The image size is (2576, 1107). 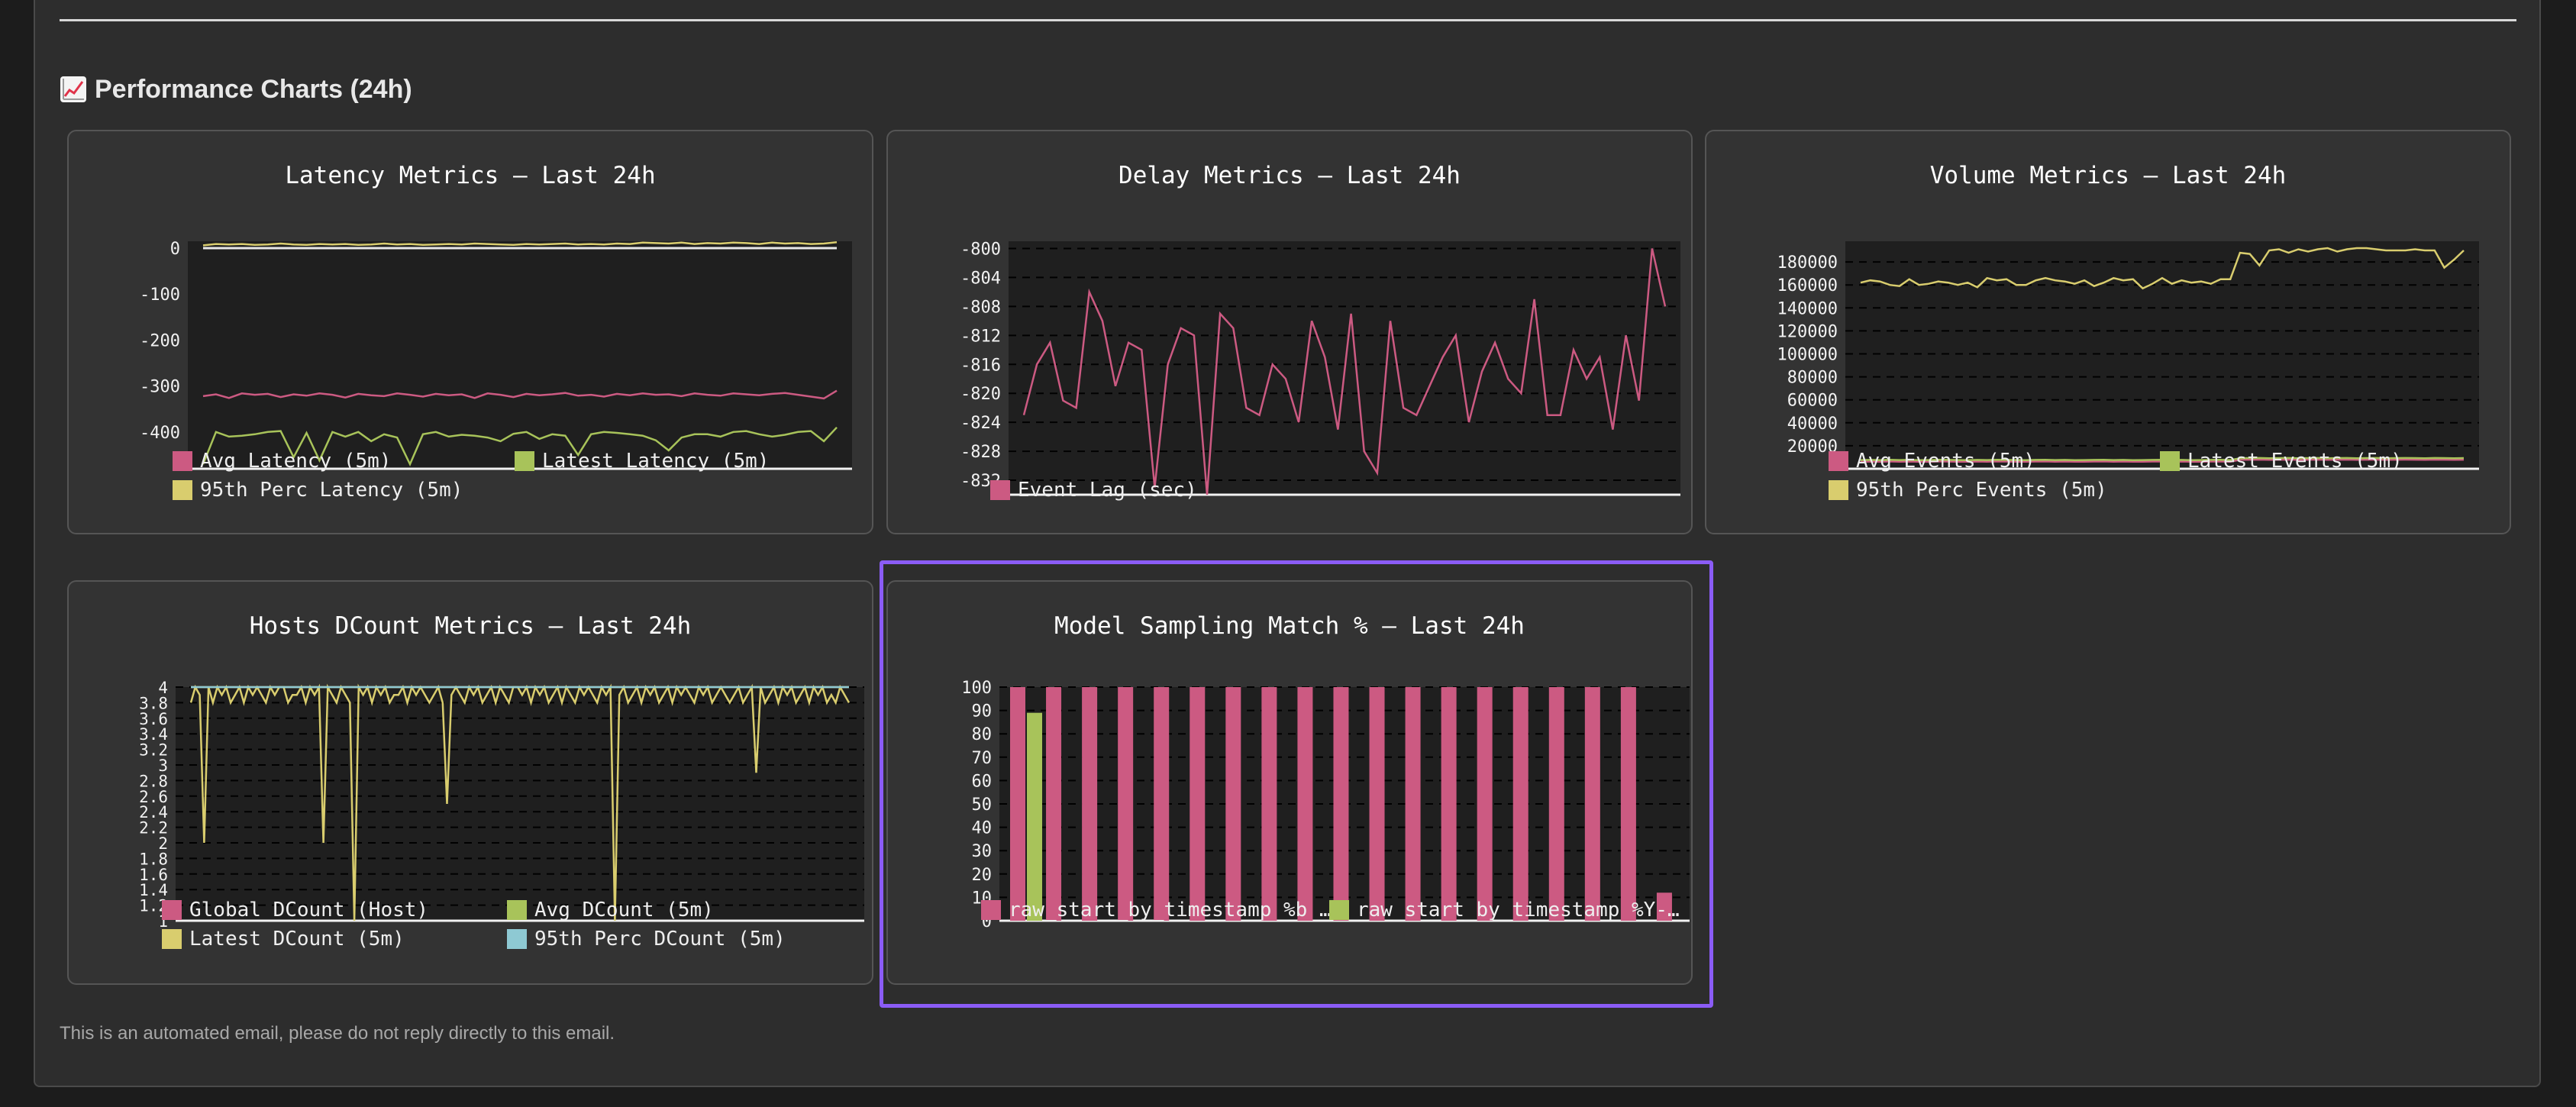 I want to click on y-tick-label: -100, so click(x=160, y=295).